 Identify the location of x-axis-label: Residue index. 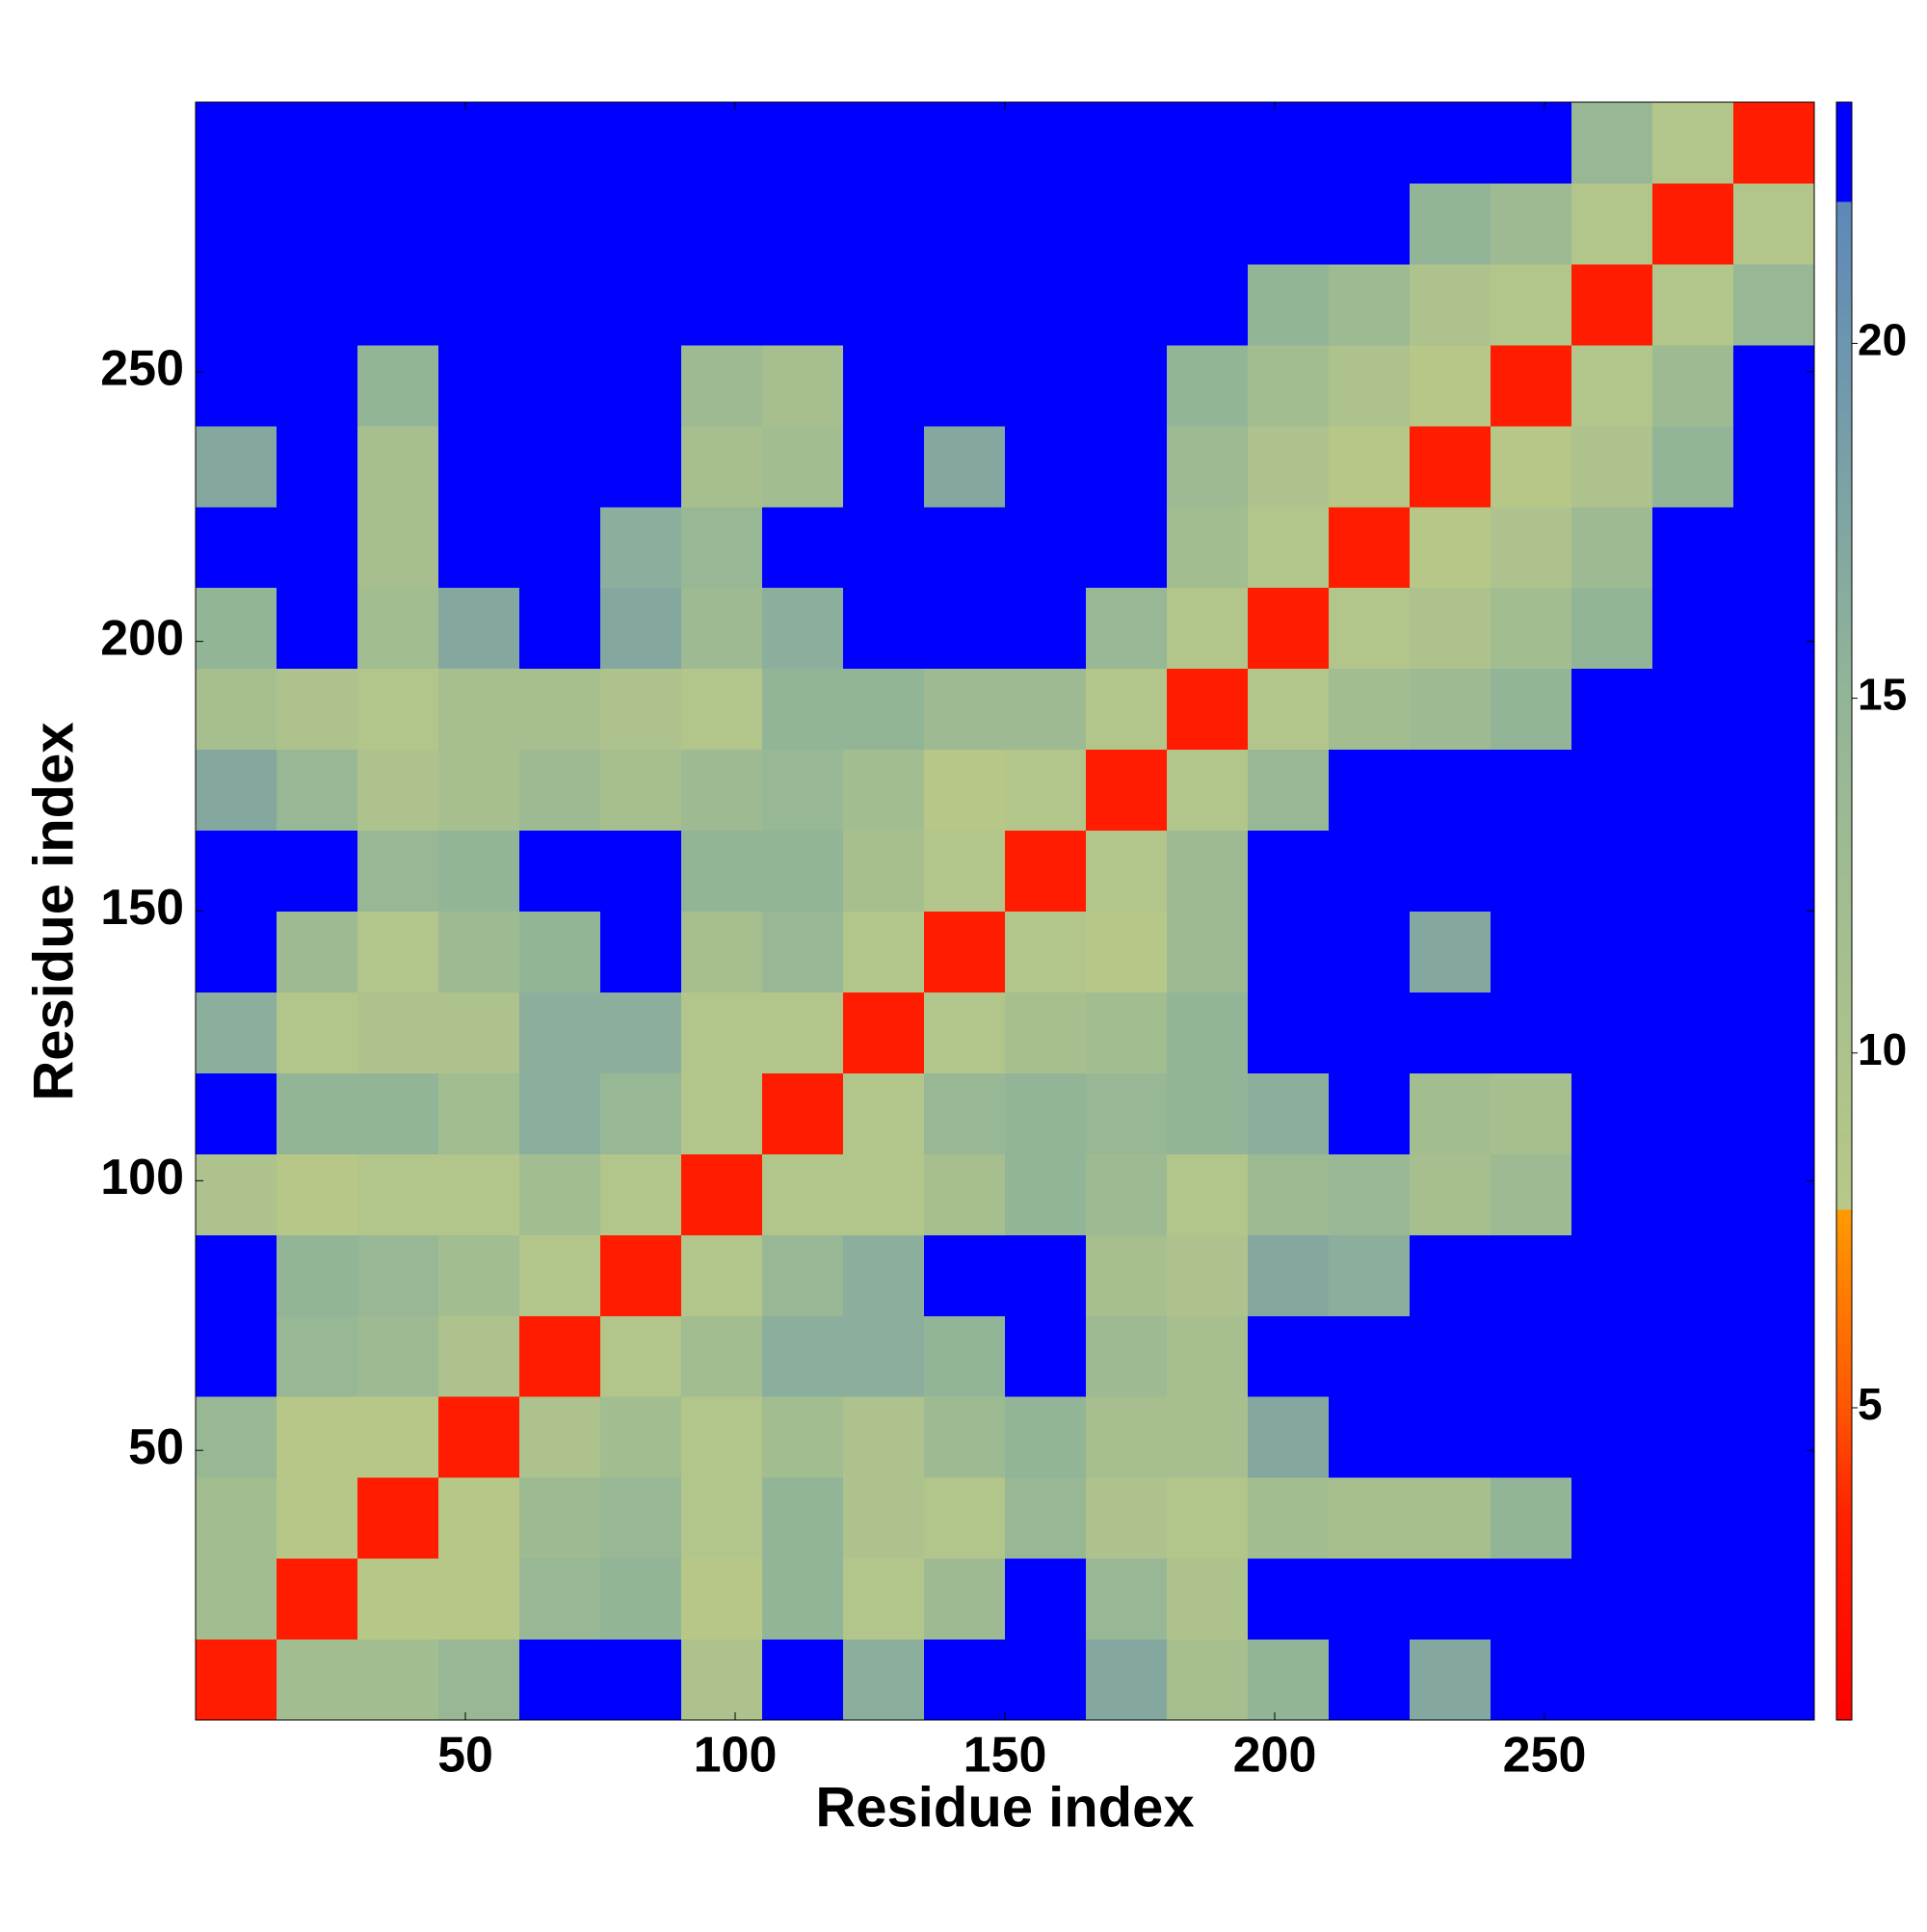
(1005, 1807).